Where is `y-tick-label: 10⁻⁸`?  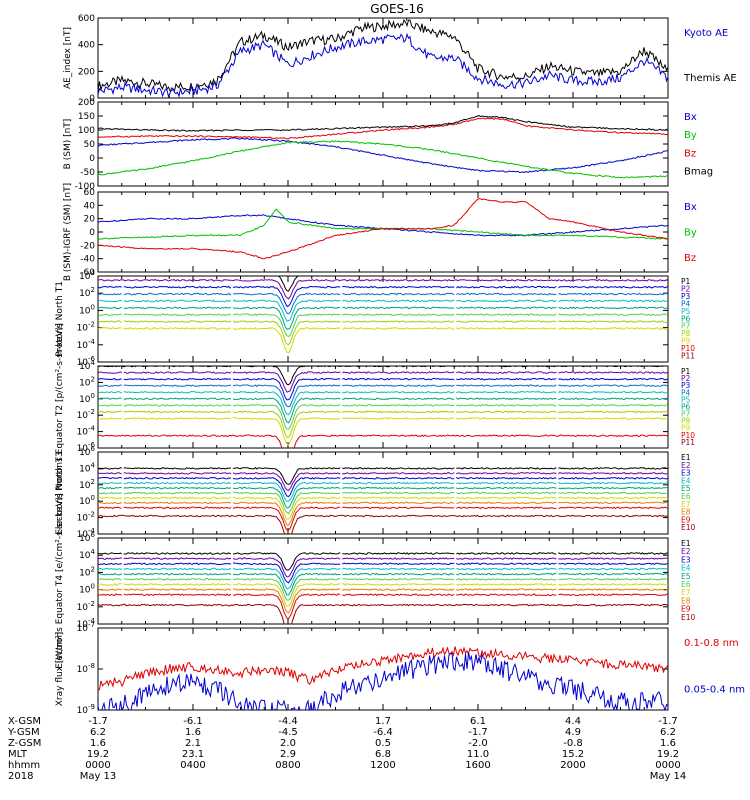 y-tick-label: 10⁻⁸ is located at coordinates (86, 668).